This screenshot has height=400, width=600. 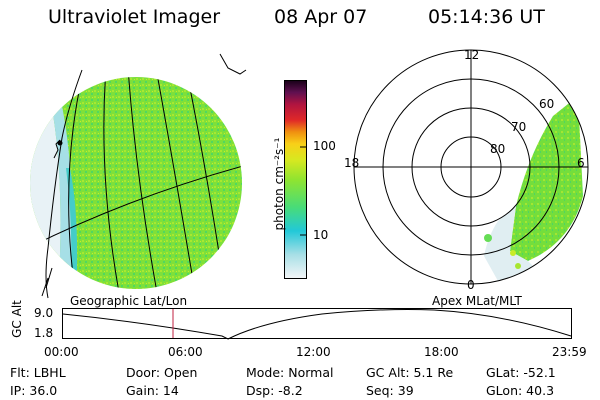 I want to click on mlt-label-18: 18, so click(x=352, y=163).